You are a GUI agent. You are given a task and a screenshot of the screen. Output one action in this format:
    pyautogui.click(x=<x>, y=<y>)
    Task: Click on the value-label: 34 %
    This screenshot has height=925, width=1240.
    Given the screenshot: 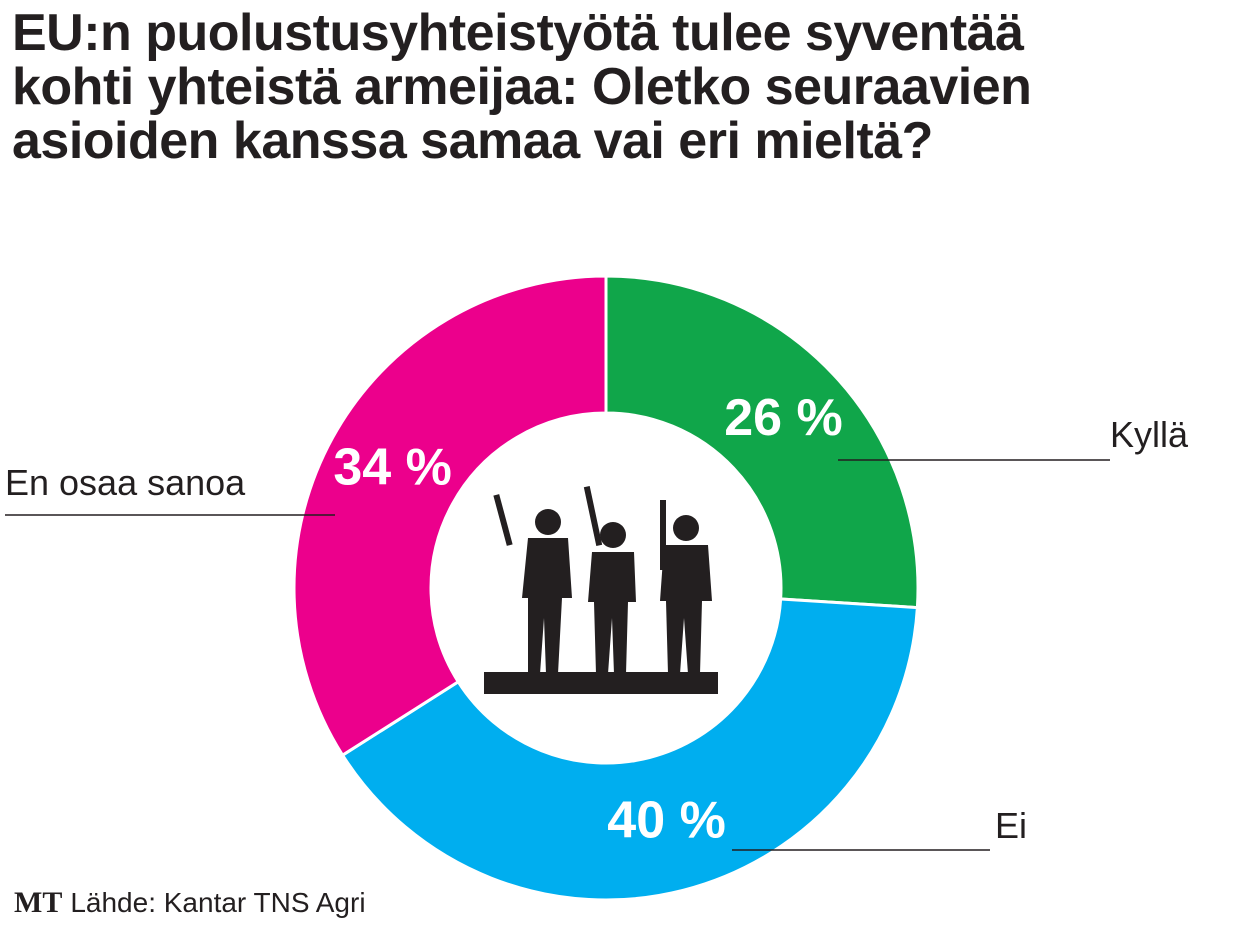 What is the action you would take?
    pyautogui.click(x=392, y=467)
    